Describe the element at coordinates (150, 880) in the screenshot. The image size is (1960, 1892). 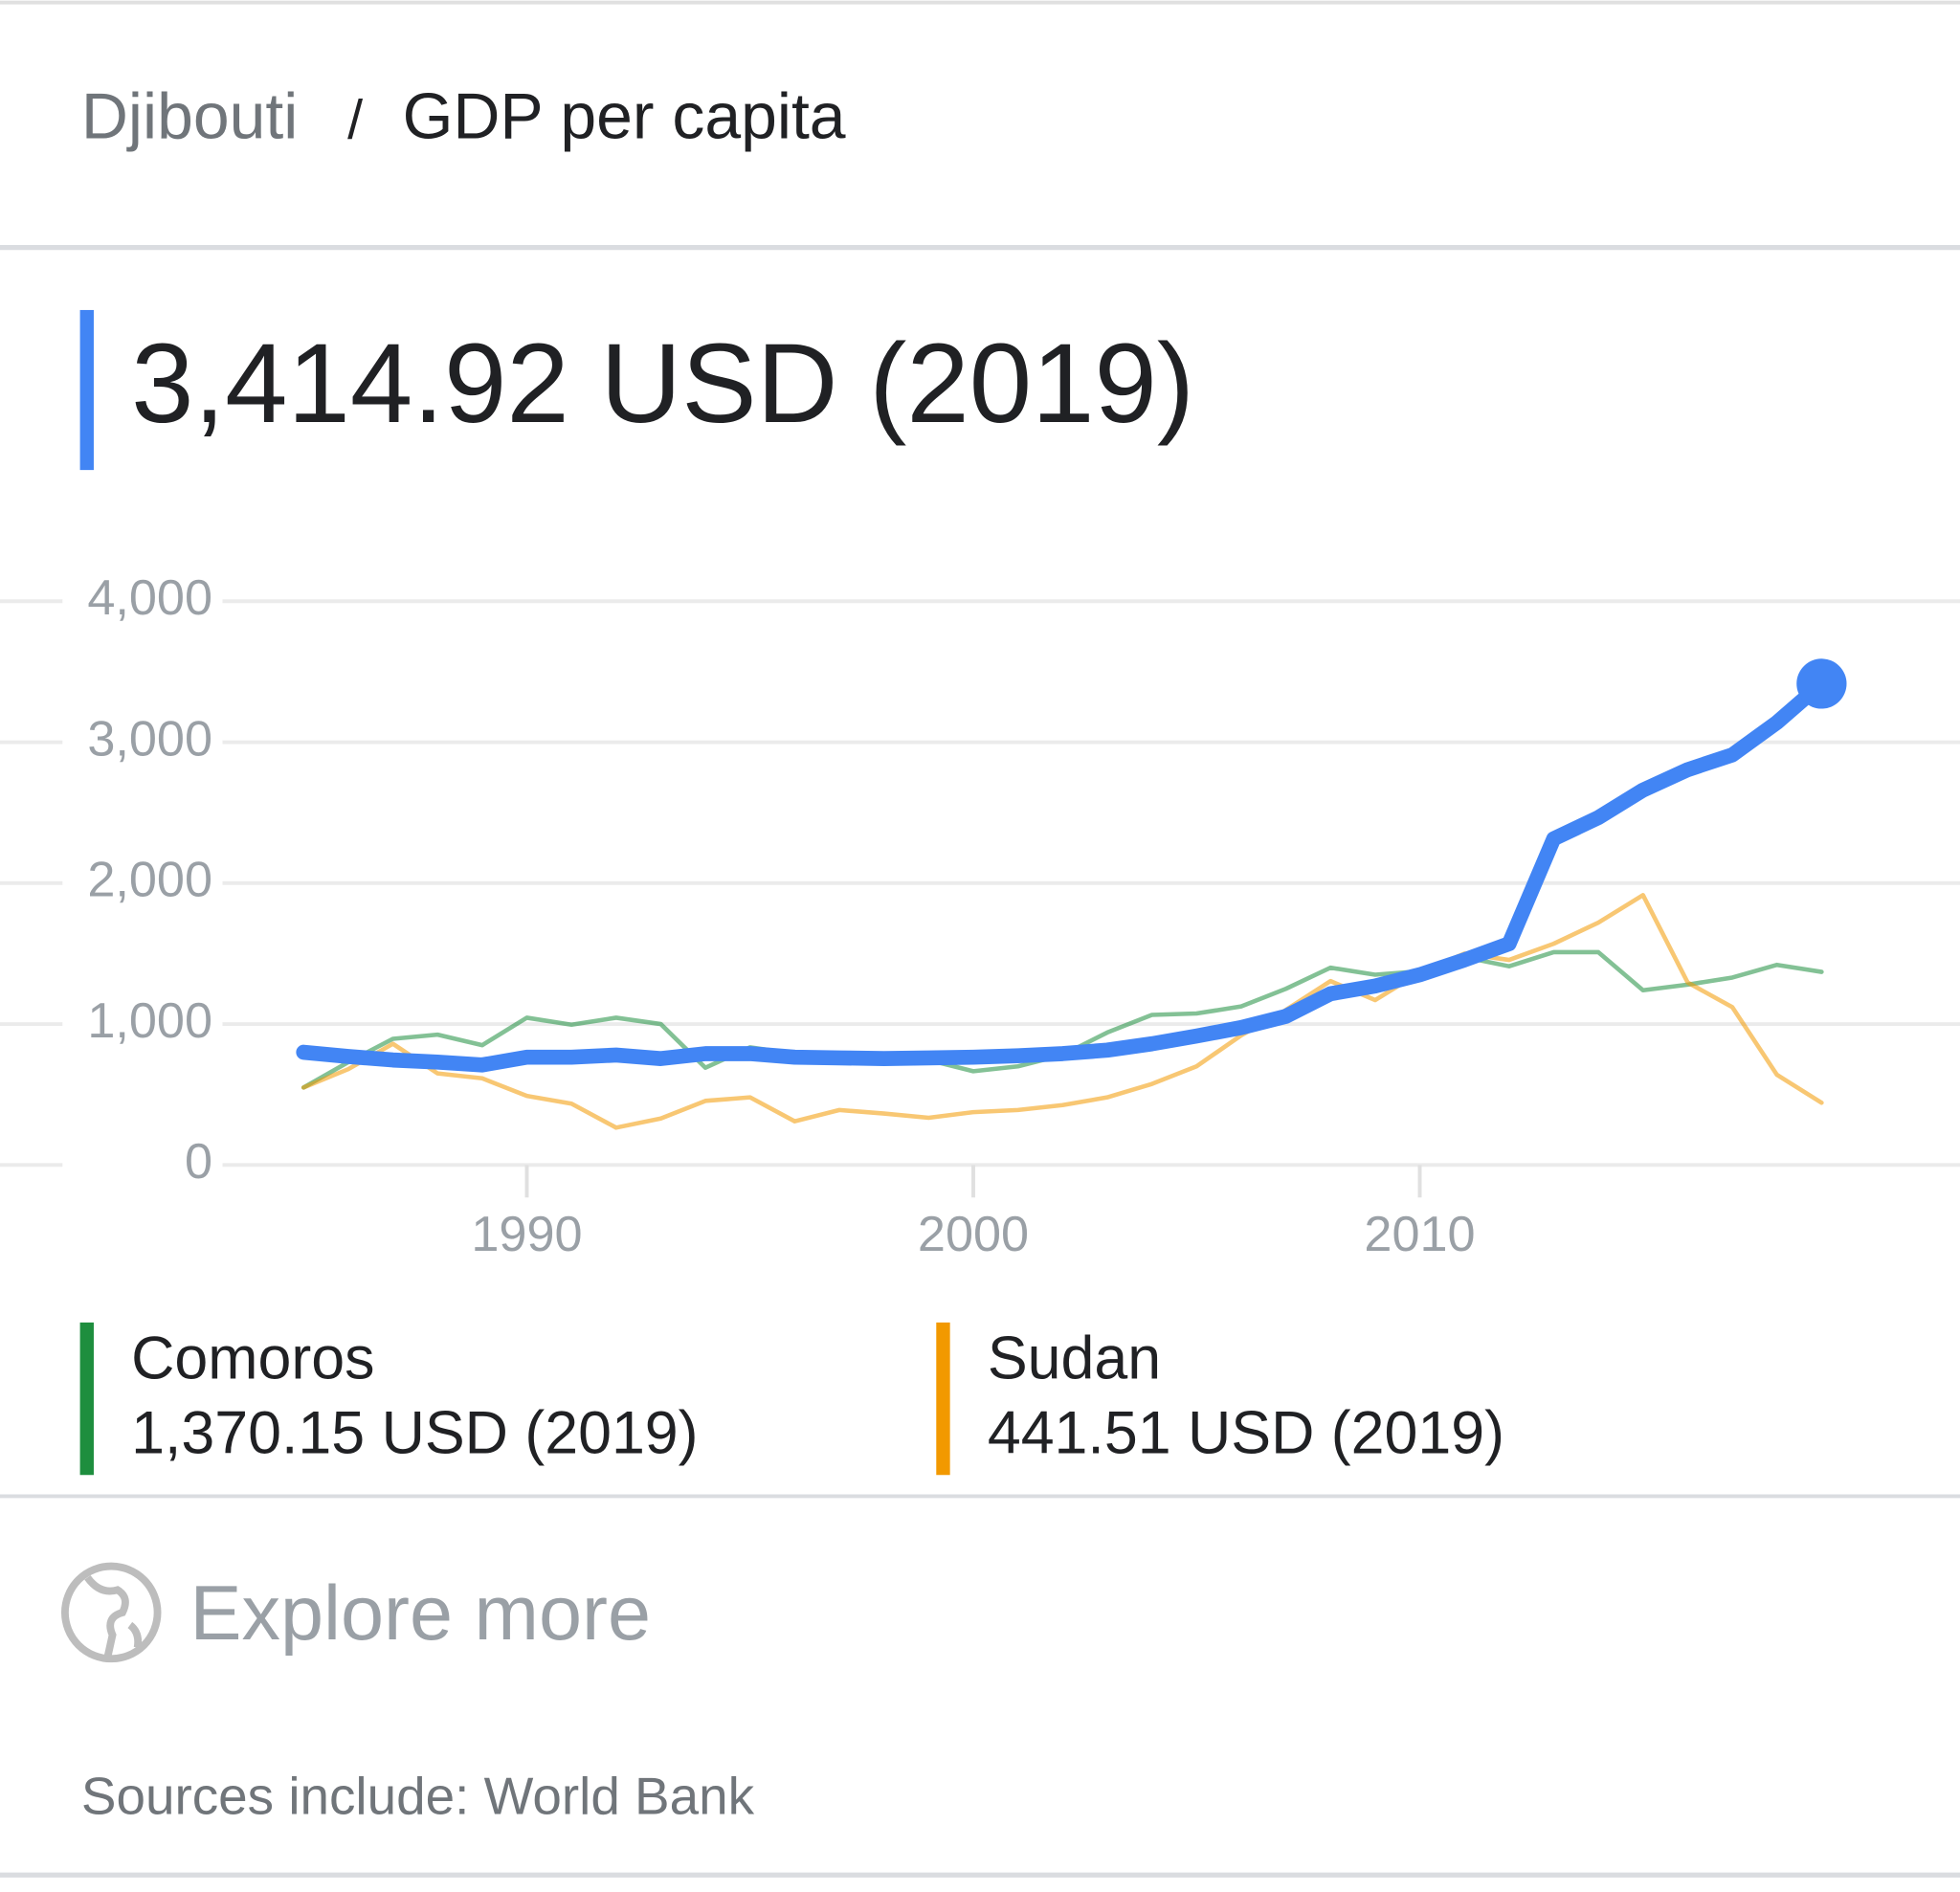
I see `y-tick-label: 2,000` at that location.